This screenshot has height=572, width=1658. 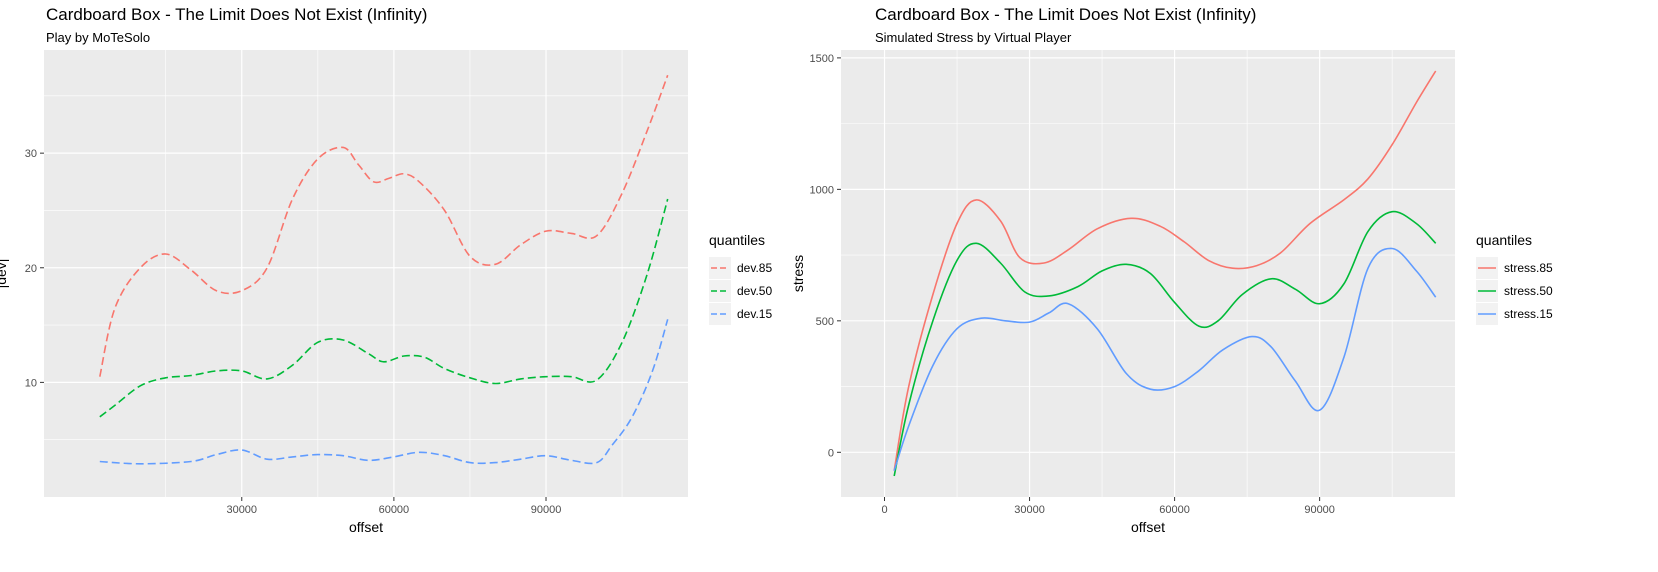 What do you see at coordinates (754, 268) in the screenshot?
I see `legend-label: dev.85` at bounding box center [754, 268].